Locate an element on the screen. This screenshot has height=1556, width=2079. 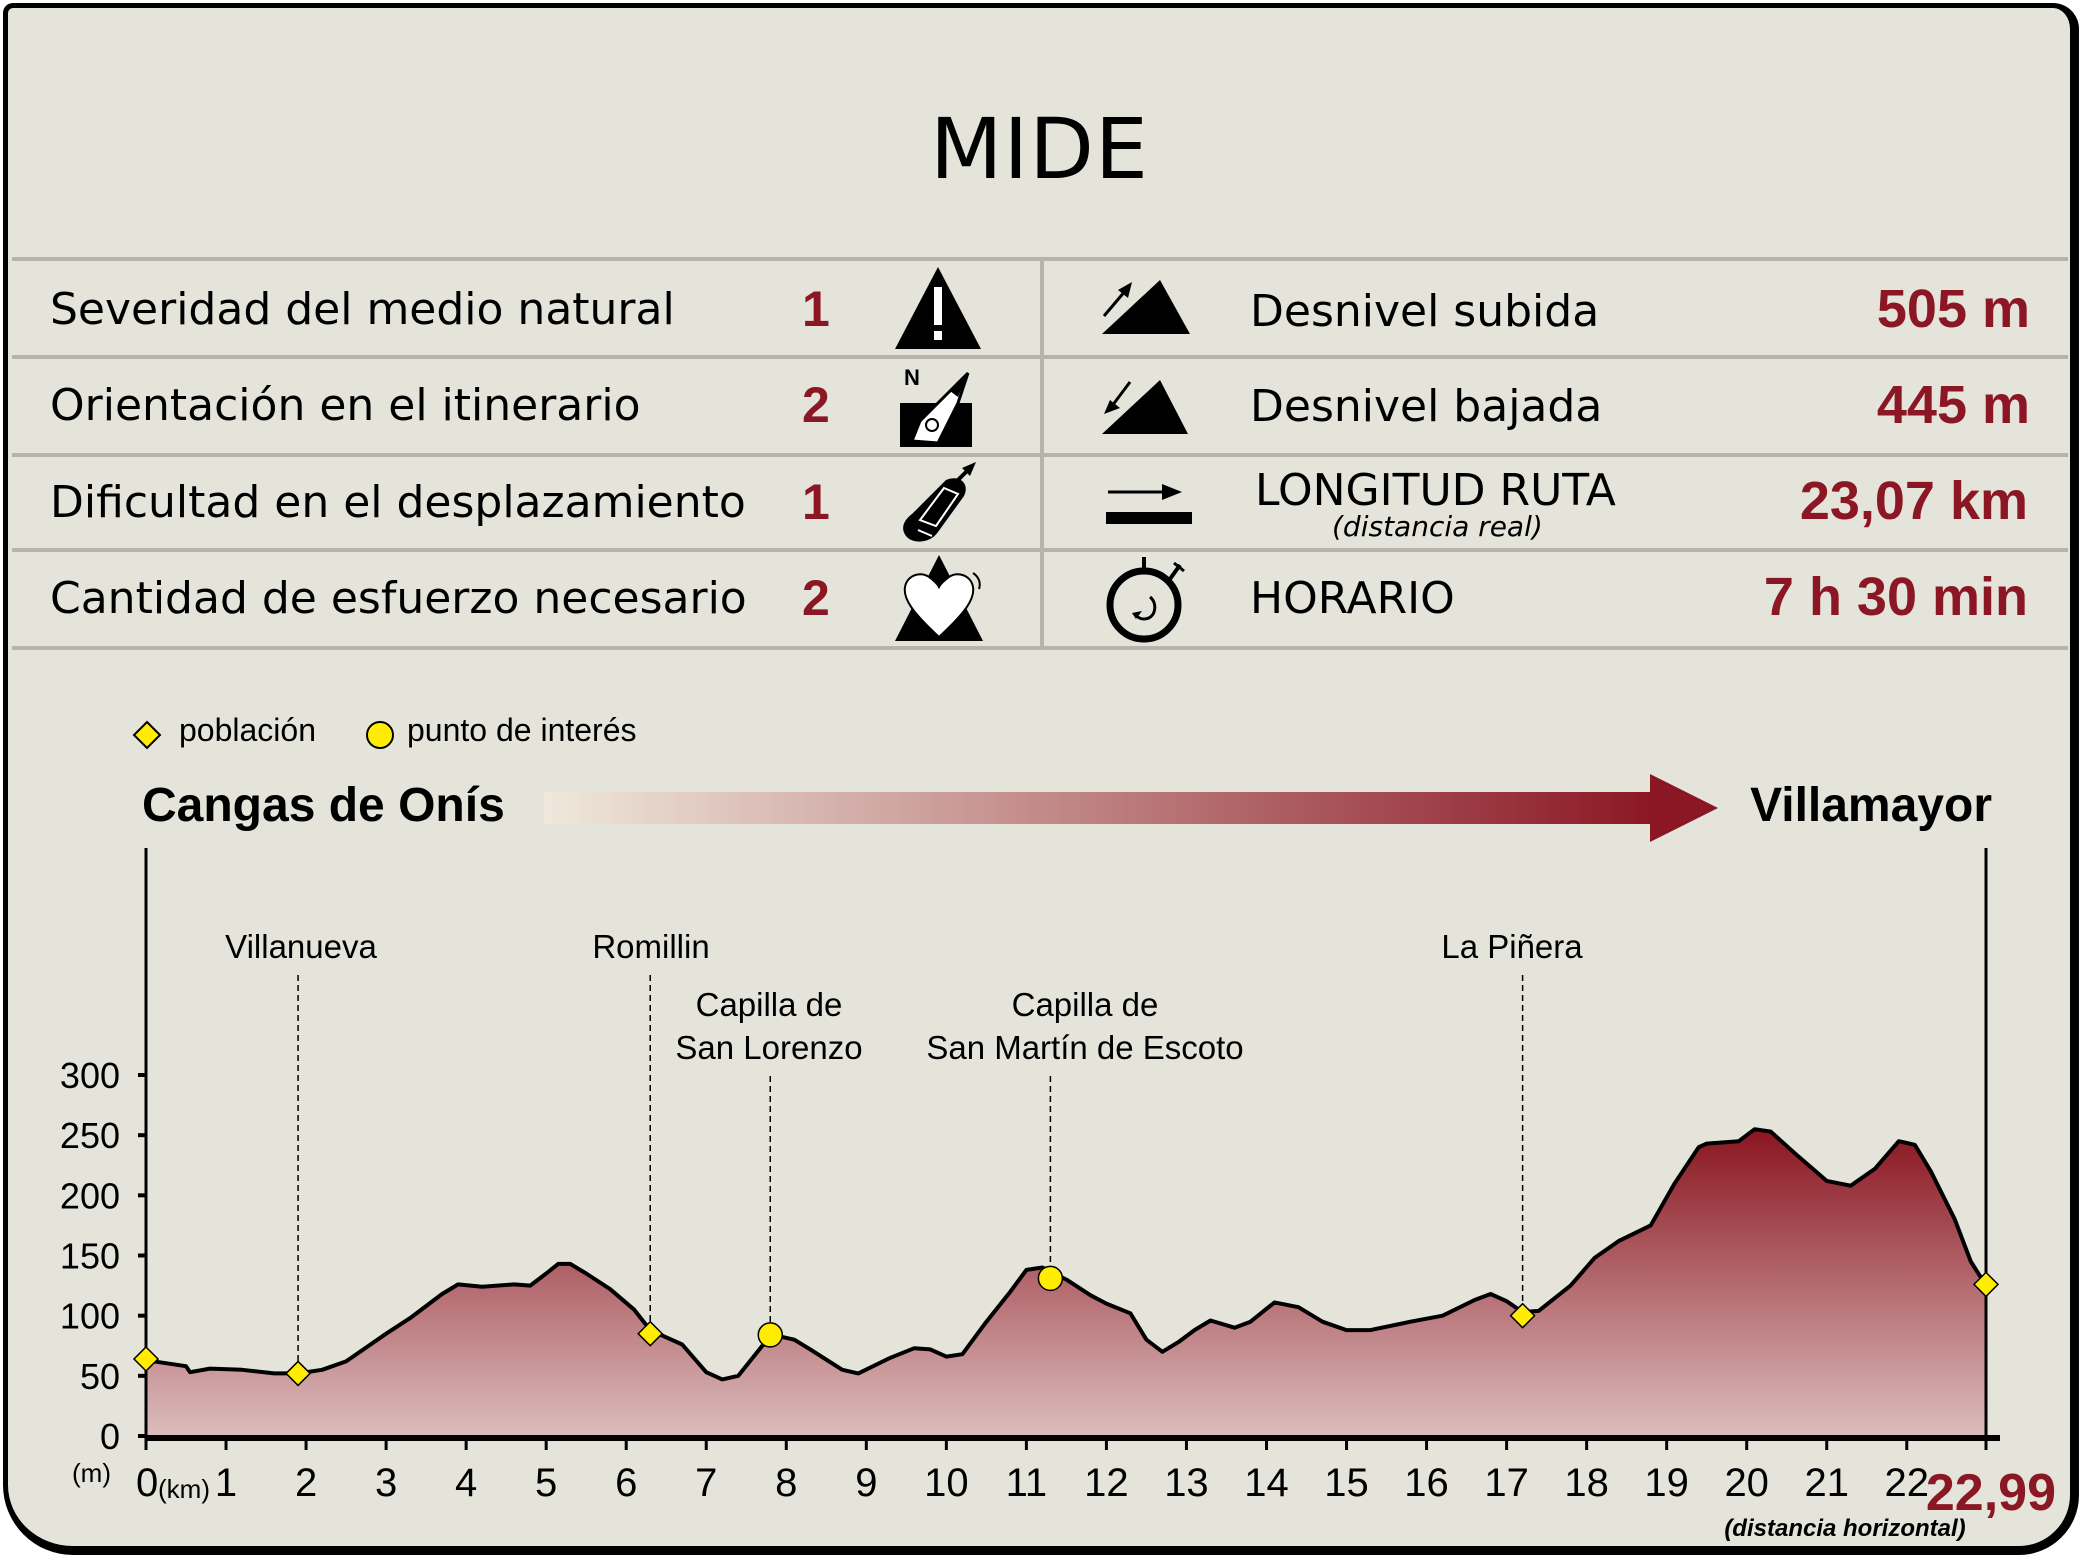
x-tick-label: 16 is located at coordinates (1426, 1483).